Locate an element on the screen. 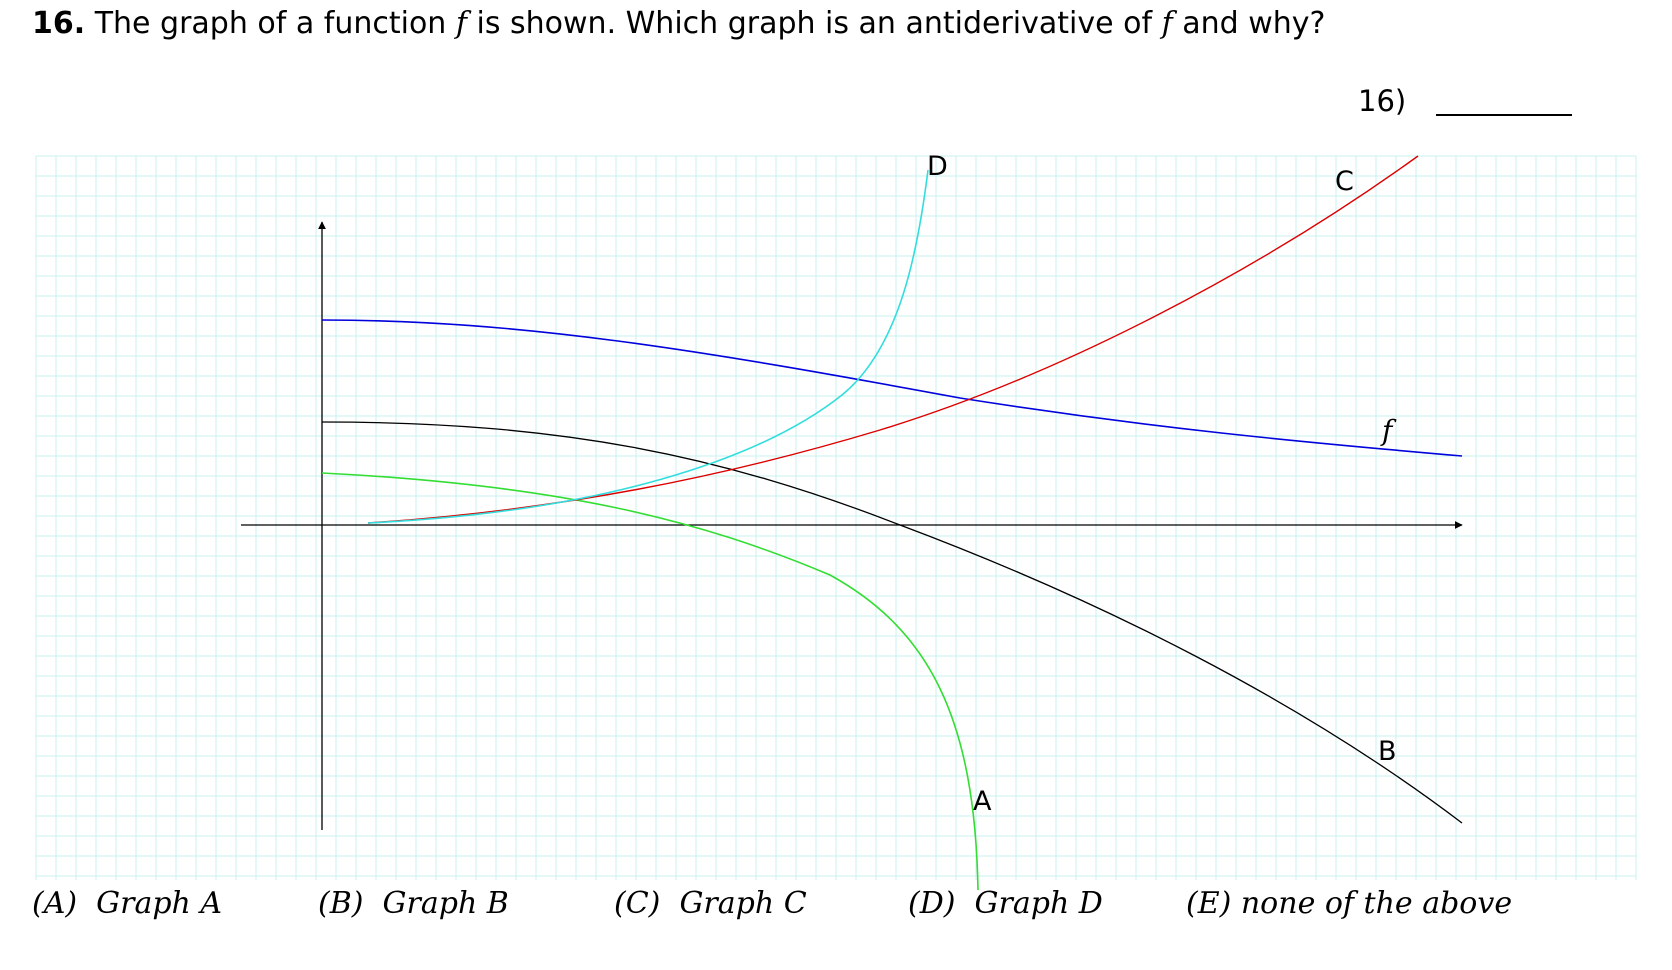  choice-b-label: (B) is located at coordinates (341, 903).